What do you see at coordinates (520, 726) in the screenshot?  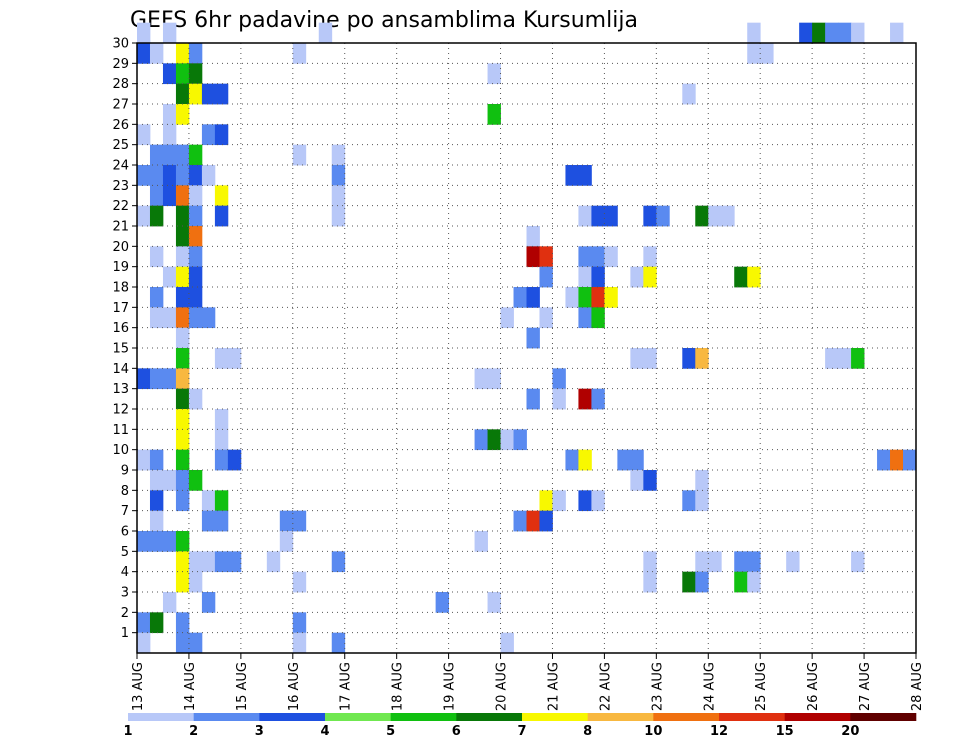 I see `colorbar: 1 2 3 4 5 6 7 8 10 12 15 20` at bounding box center [520, 726].